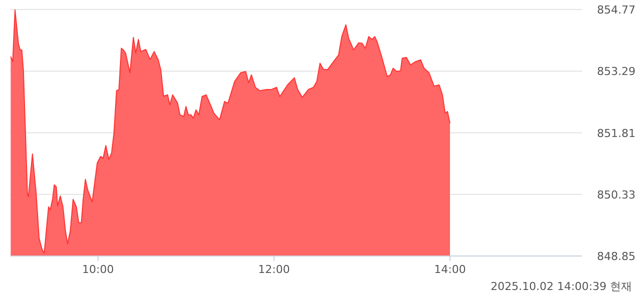 The image size is (640, 294). I want to click on y-tick-label: 850.33, so click(616, 195).